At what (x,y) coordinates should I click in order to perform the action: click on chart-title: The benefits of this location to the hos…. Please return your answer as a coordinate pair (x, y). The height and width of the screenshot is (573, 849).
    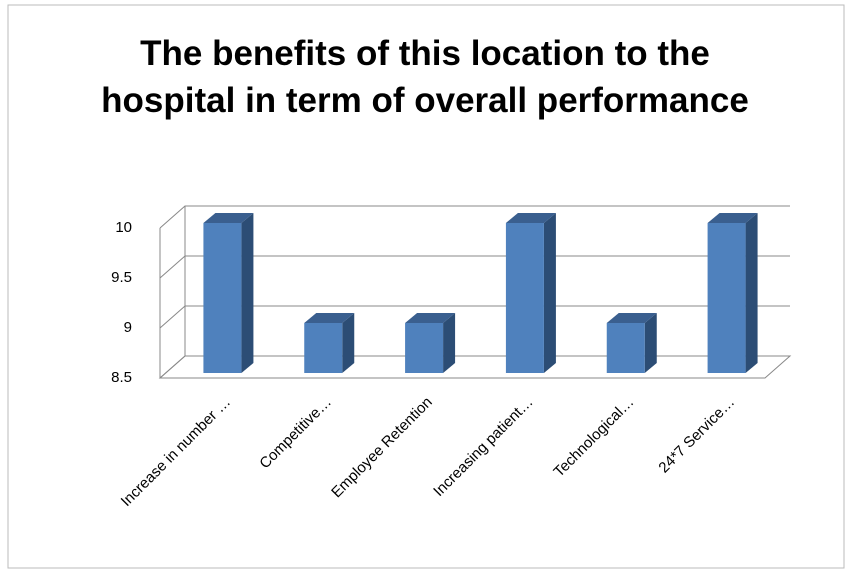
    Looking at the image, I should click on (425, 77).